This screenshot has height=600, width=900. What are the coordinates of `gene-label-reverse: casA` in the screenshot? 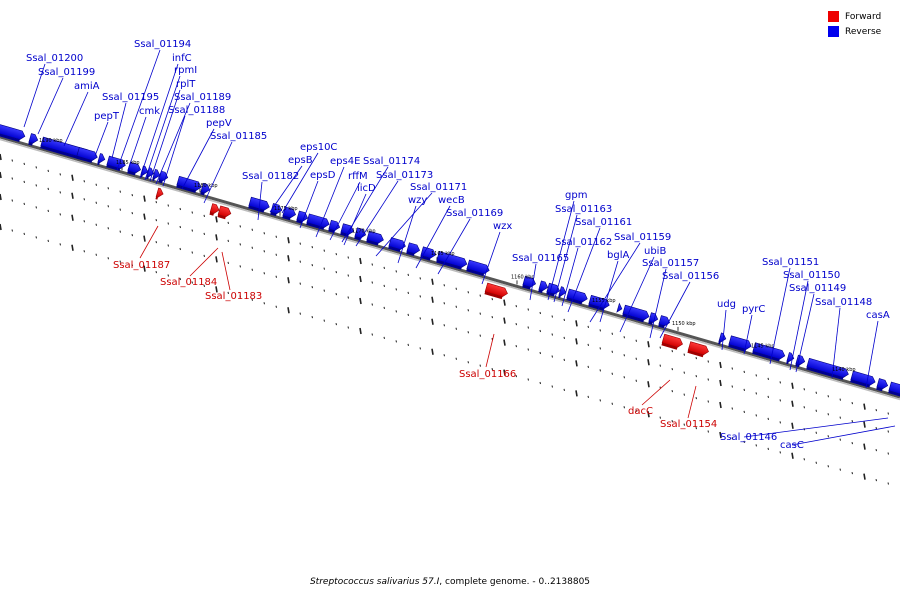 It's located at (878, 315).